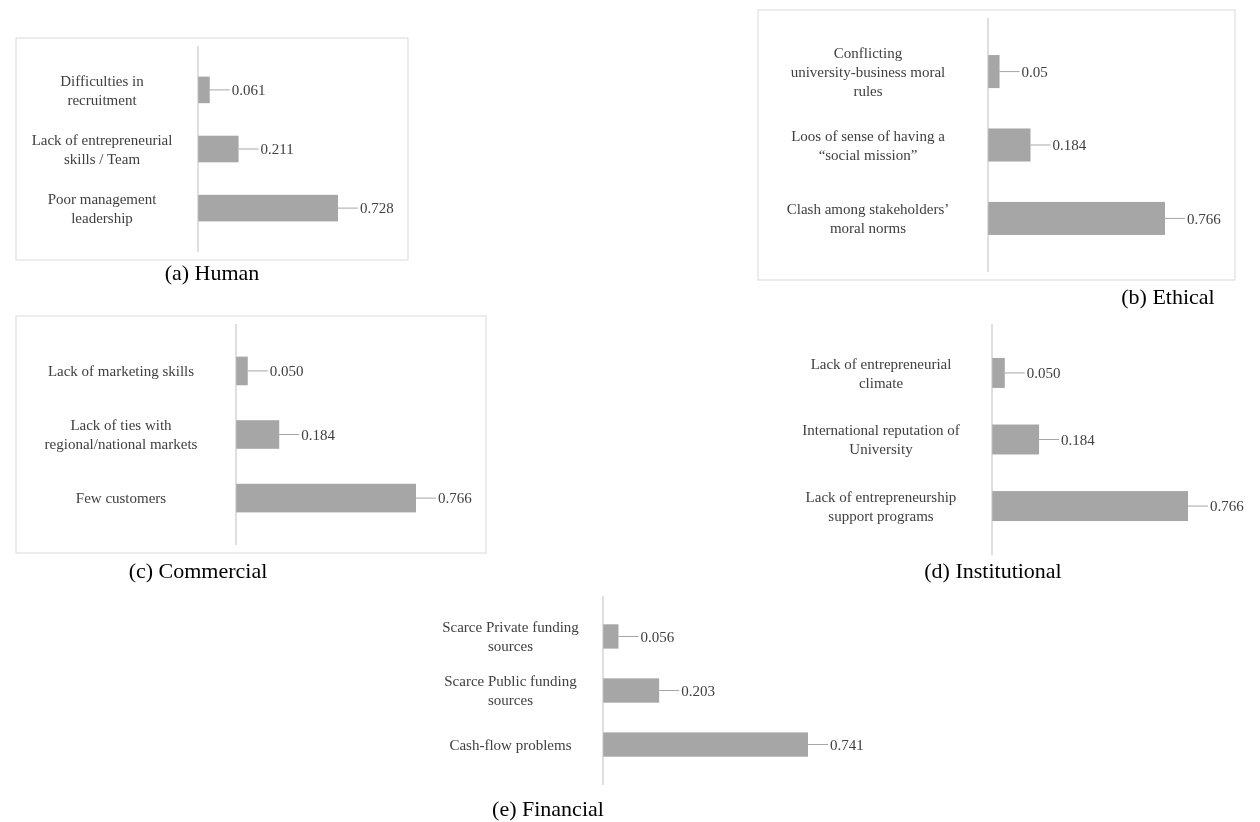  What do you see at coordinates (868, 145) in the screenshot?
I see `y-tick-label: Loos of sense of having a “social mission”` at bounding box center [868, 145].